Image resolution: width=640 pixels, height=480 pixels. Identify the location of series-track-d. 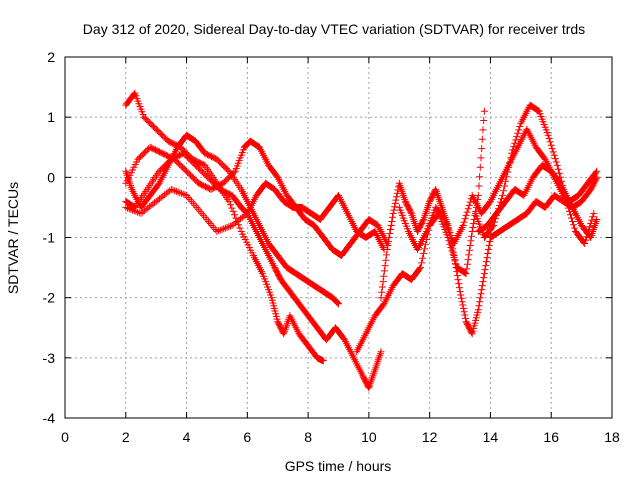
(256, 198).